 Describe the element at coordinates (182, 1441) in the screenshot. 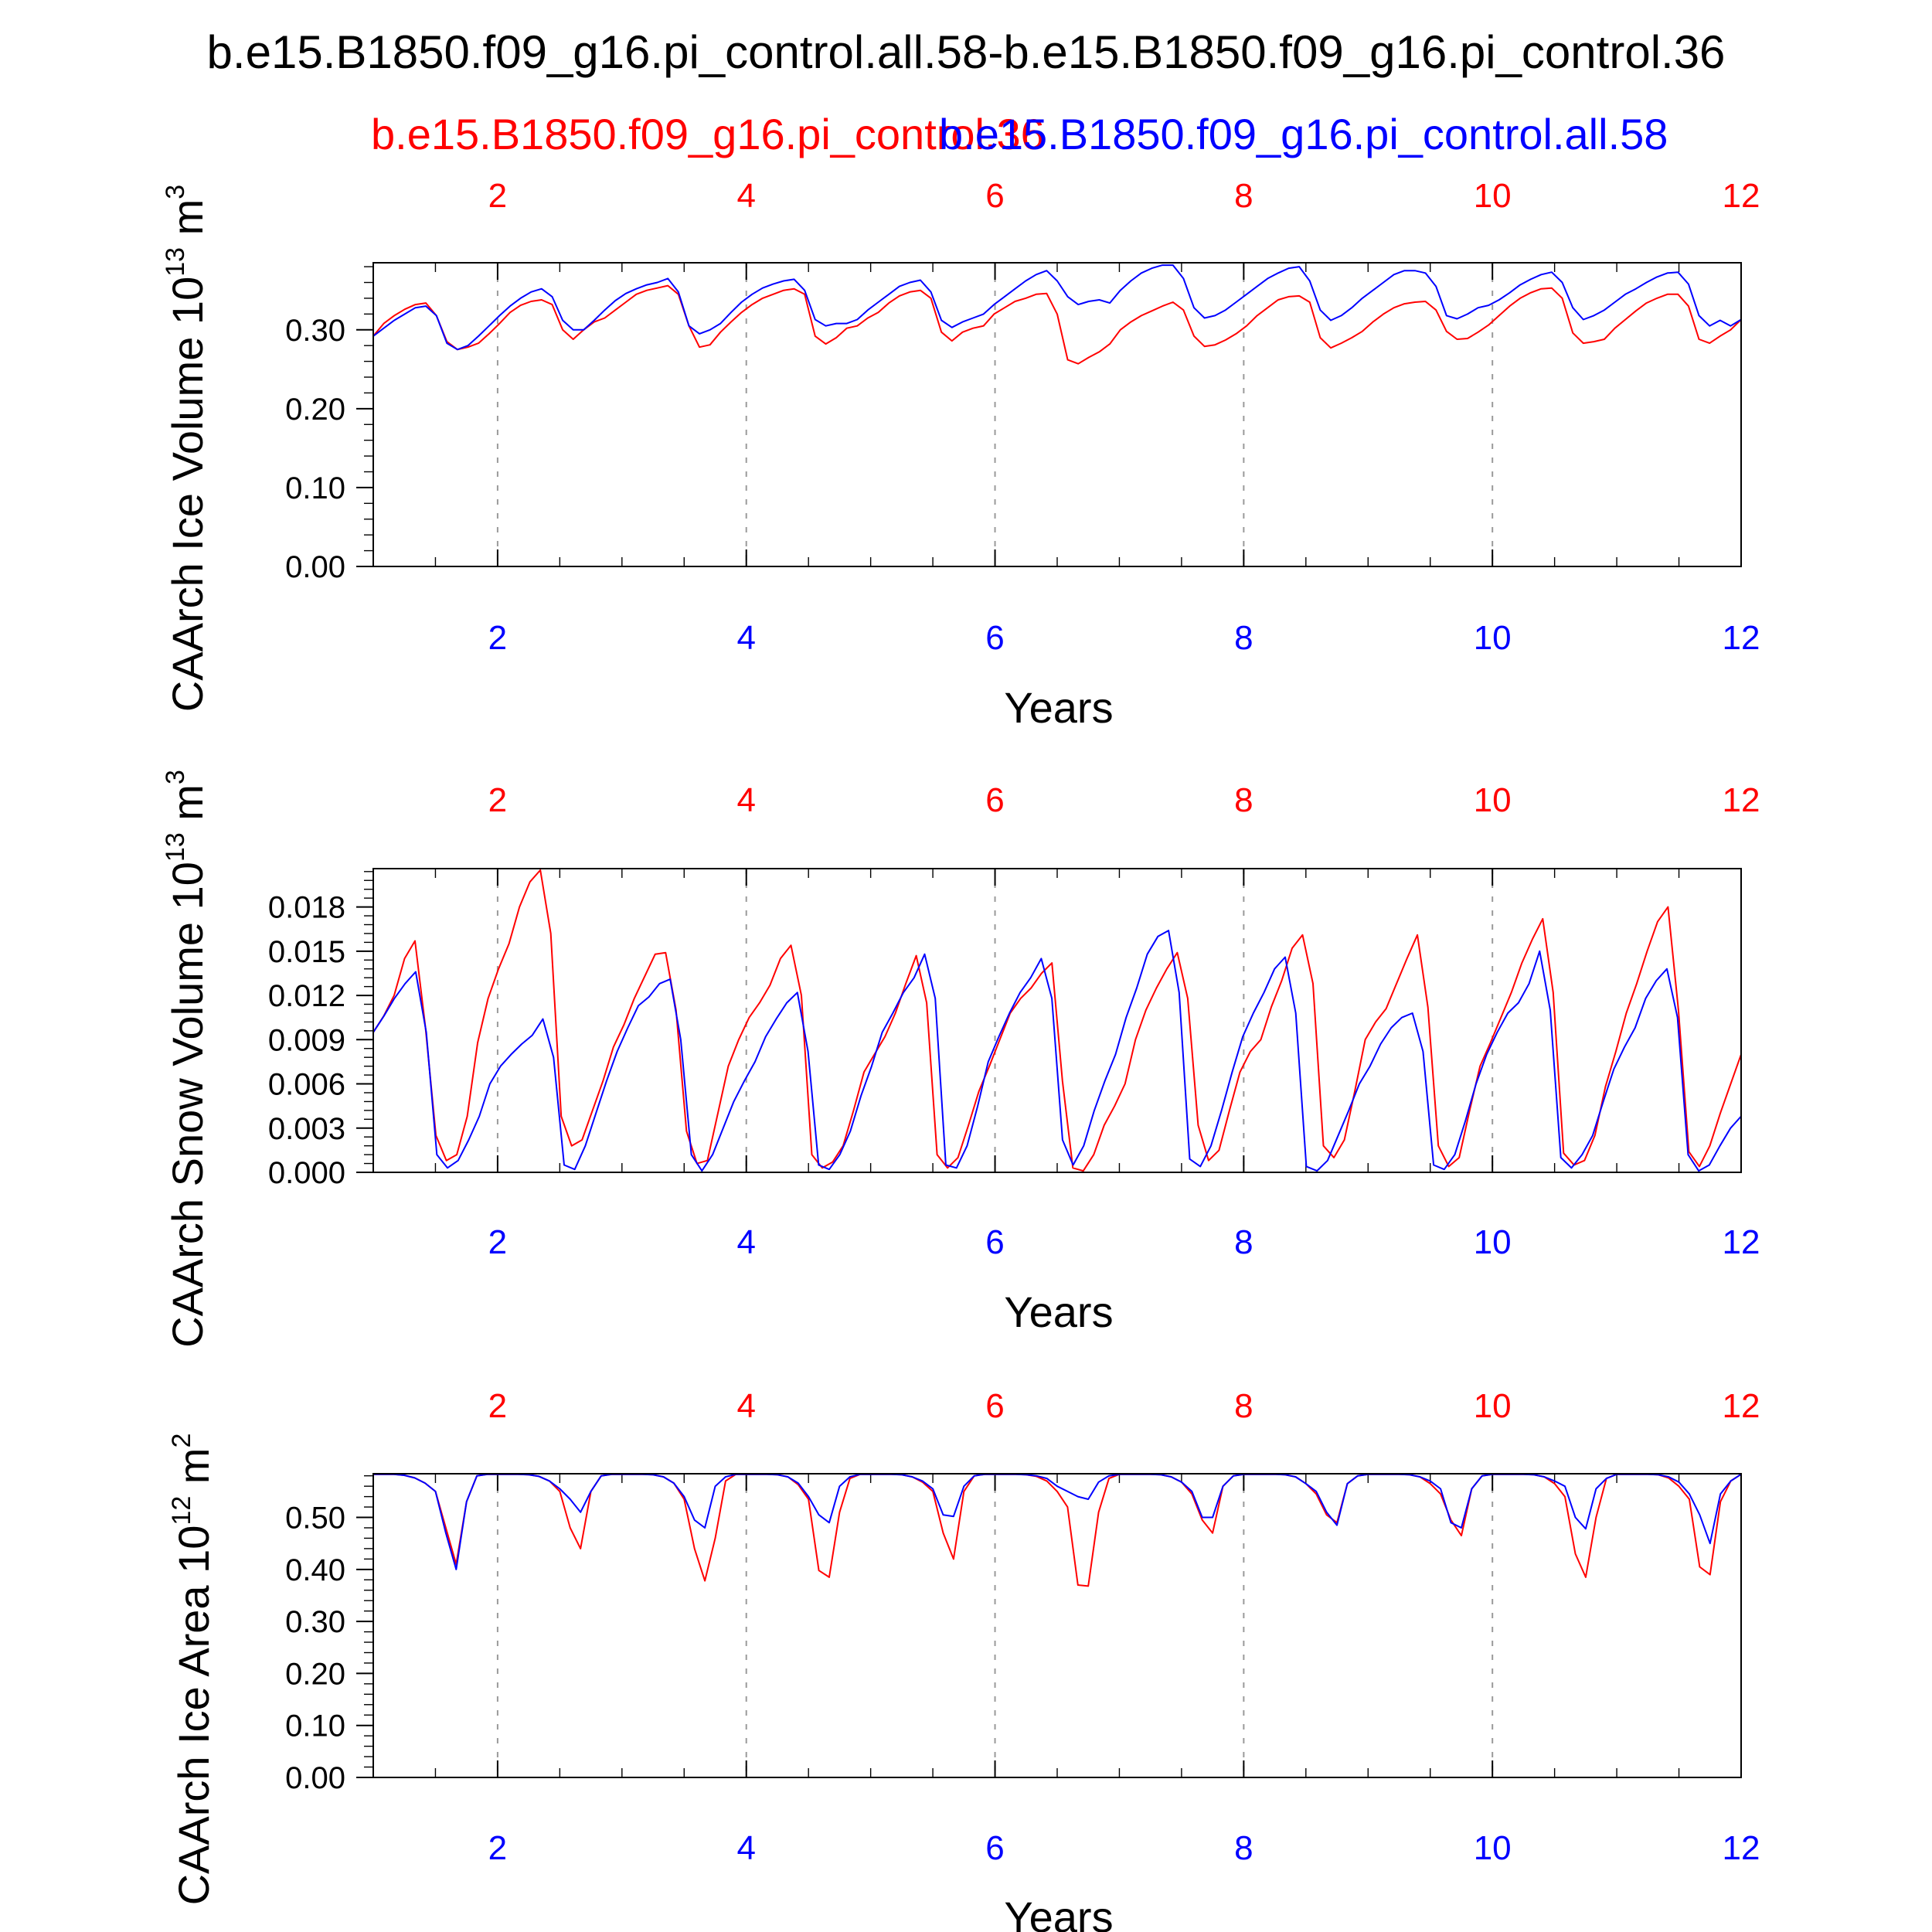

I see `y-axis-unit-power: 2` at that location.